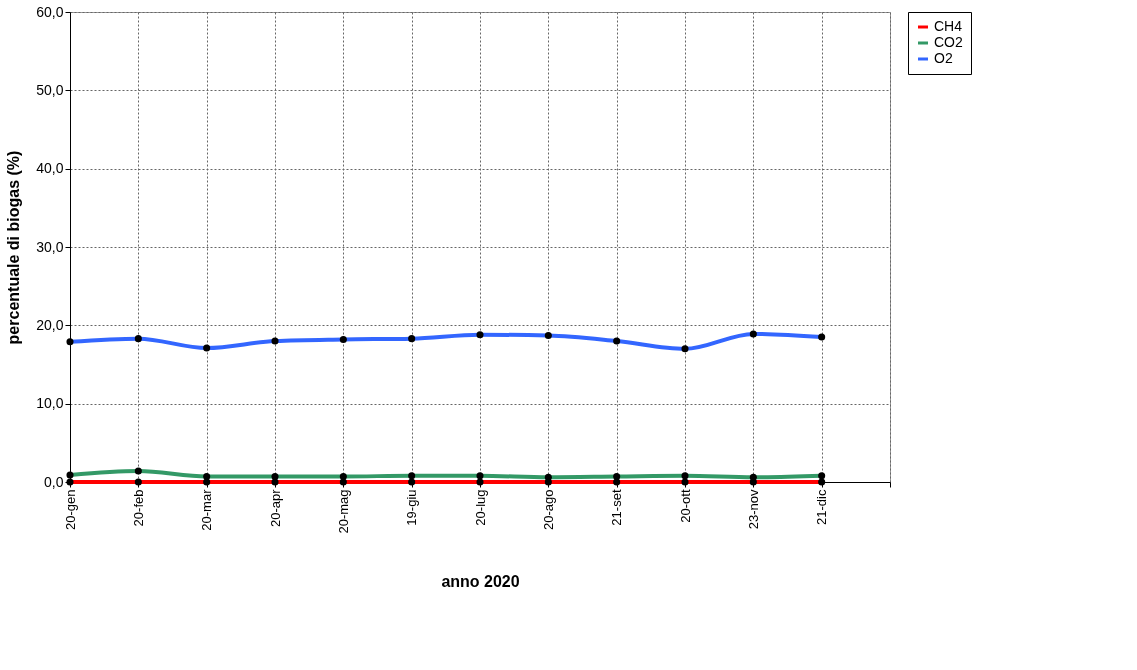  I want to click on y-tick-label: 40,0, so click(50, 168).